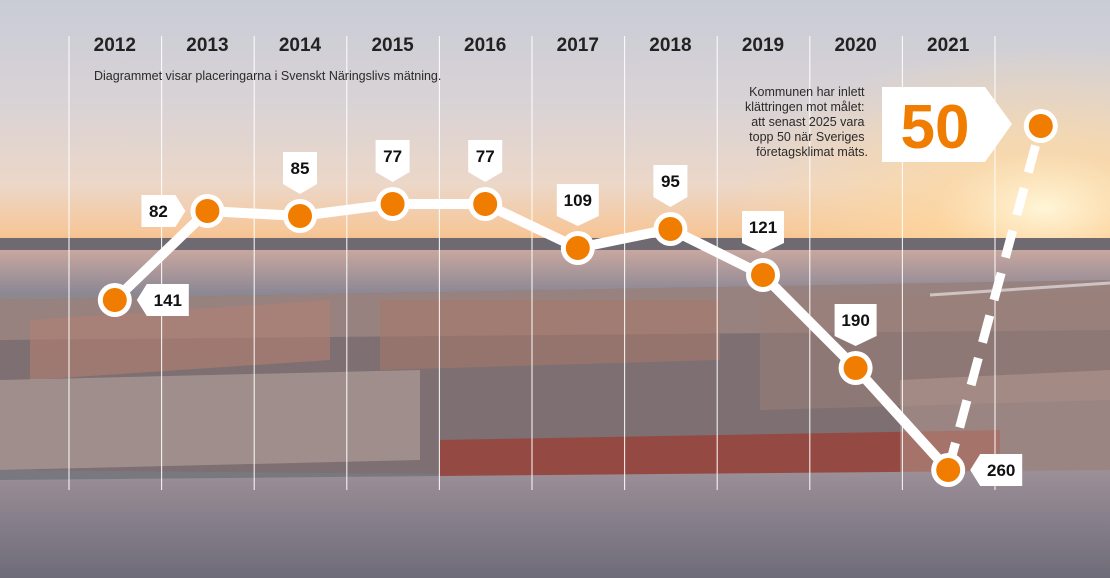  I want to click on goal-note-line: Kommunen har inlett, so click(807, 92).